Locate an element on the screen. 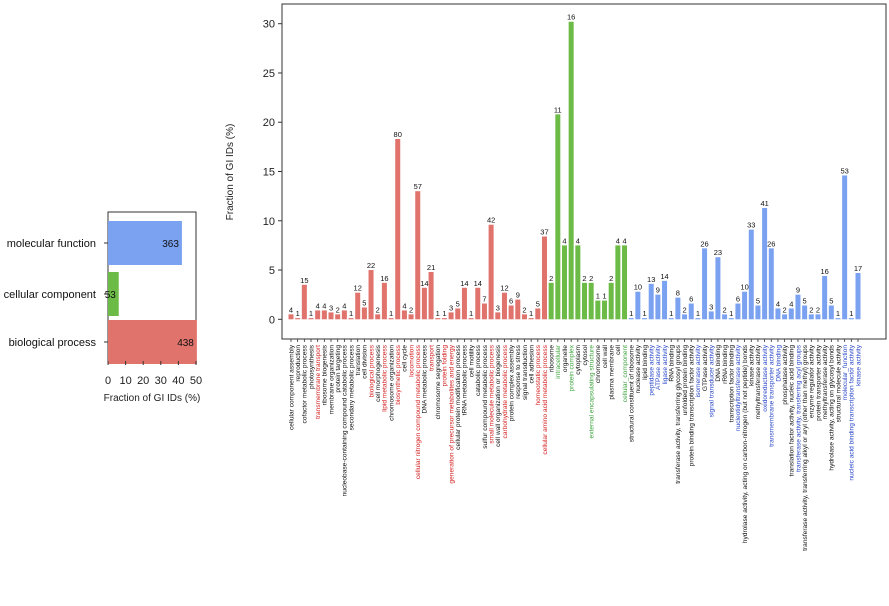 This screenshot has height=606, width=889. main-bar-count-label: 3 is located at coordinates (498, 307).